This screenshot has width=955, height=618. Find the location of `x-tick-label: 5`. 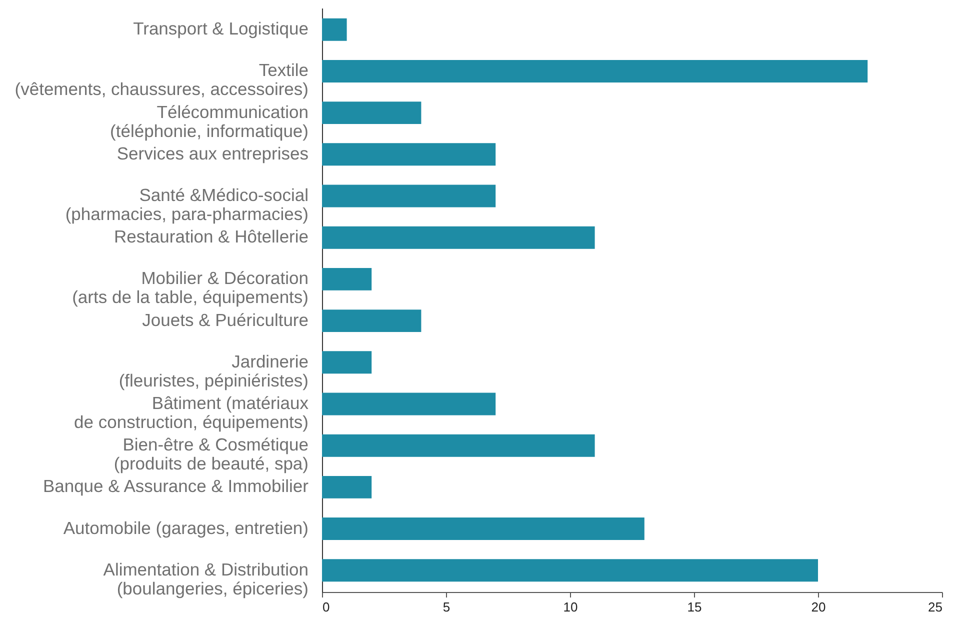

x-tick-label: 5 is located at coordinates (446, 607).